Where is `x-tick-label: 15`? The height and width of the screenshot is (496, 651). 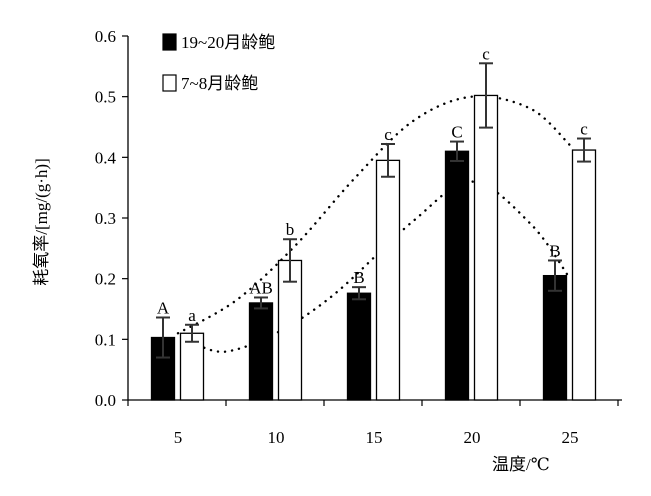 x-tick-label: 15 is located at coordinates (374, 437).